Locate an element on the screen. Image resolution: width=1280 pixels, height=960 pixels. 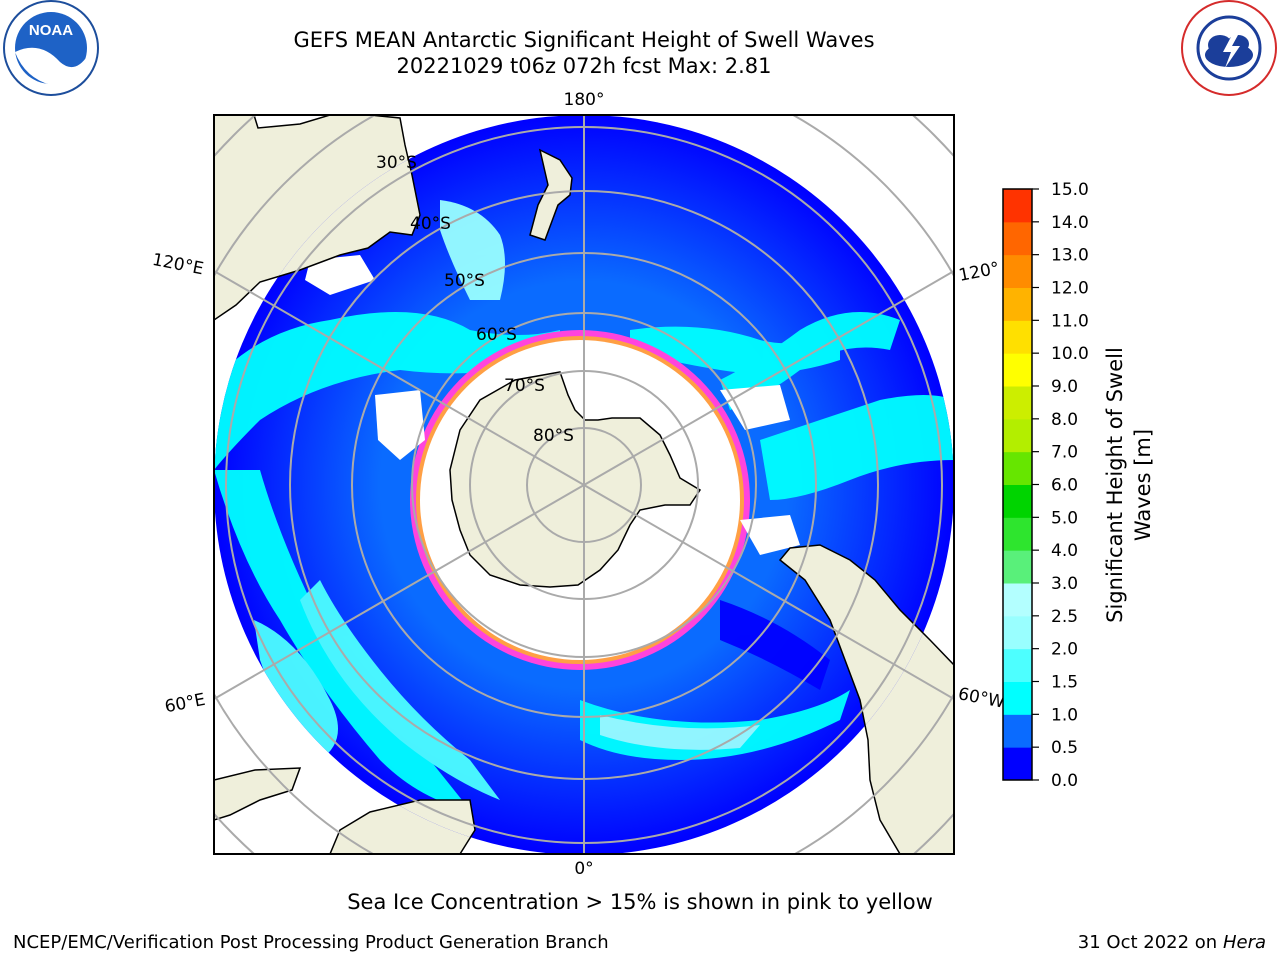
colorbar-tick-label: 1.0 is located at coordinates (1064, 715).